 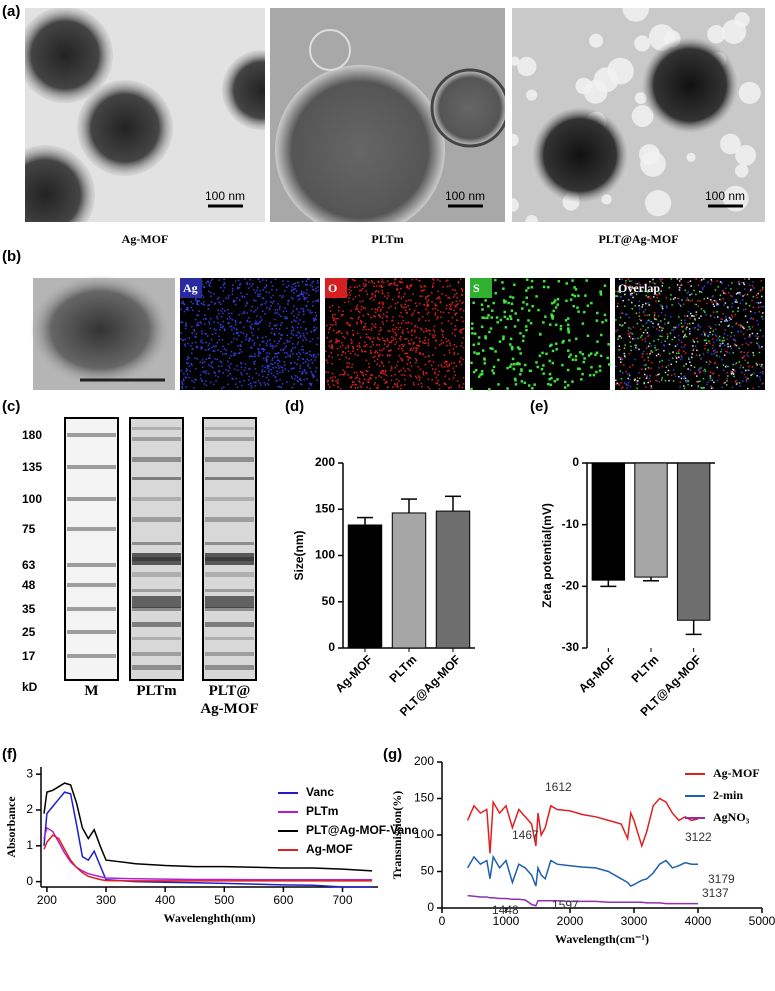 What do you see at coordinates (151, 126) in the screenshot?
I see `tem-image` at bounding box center [151, 126].